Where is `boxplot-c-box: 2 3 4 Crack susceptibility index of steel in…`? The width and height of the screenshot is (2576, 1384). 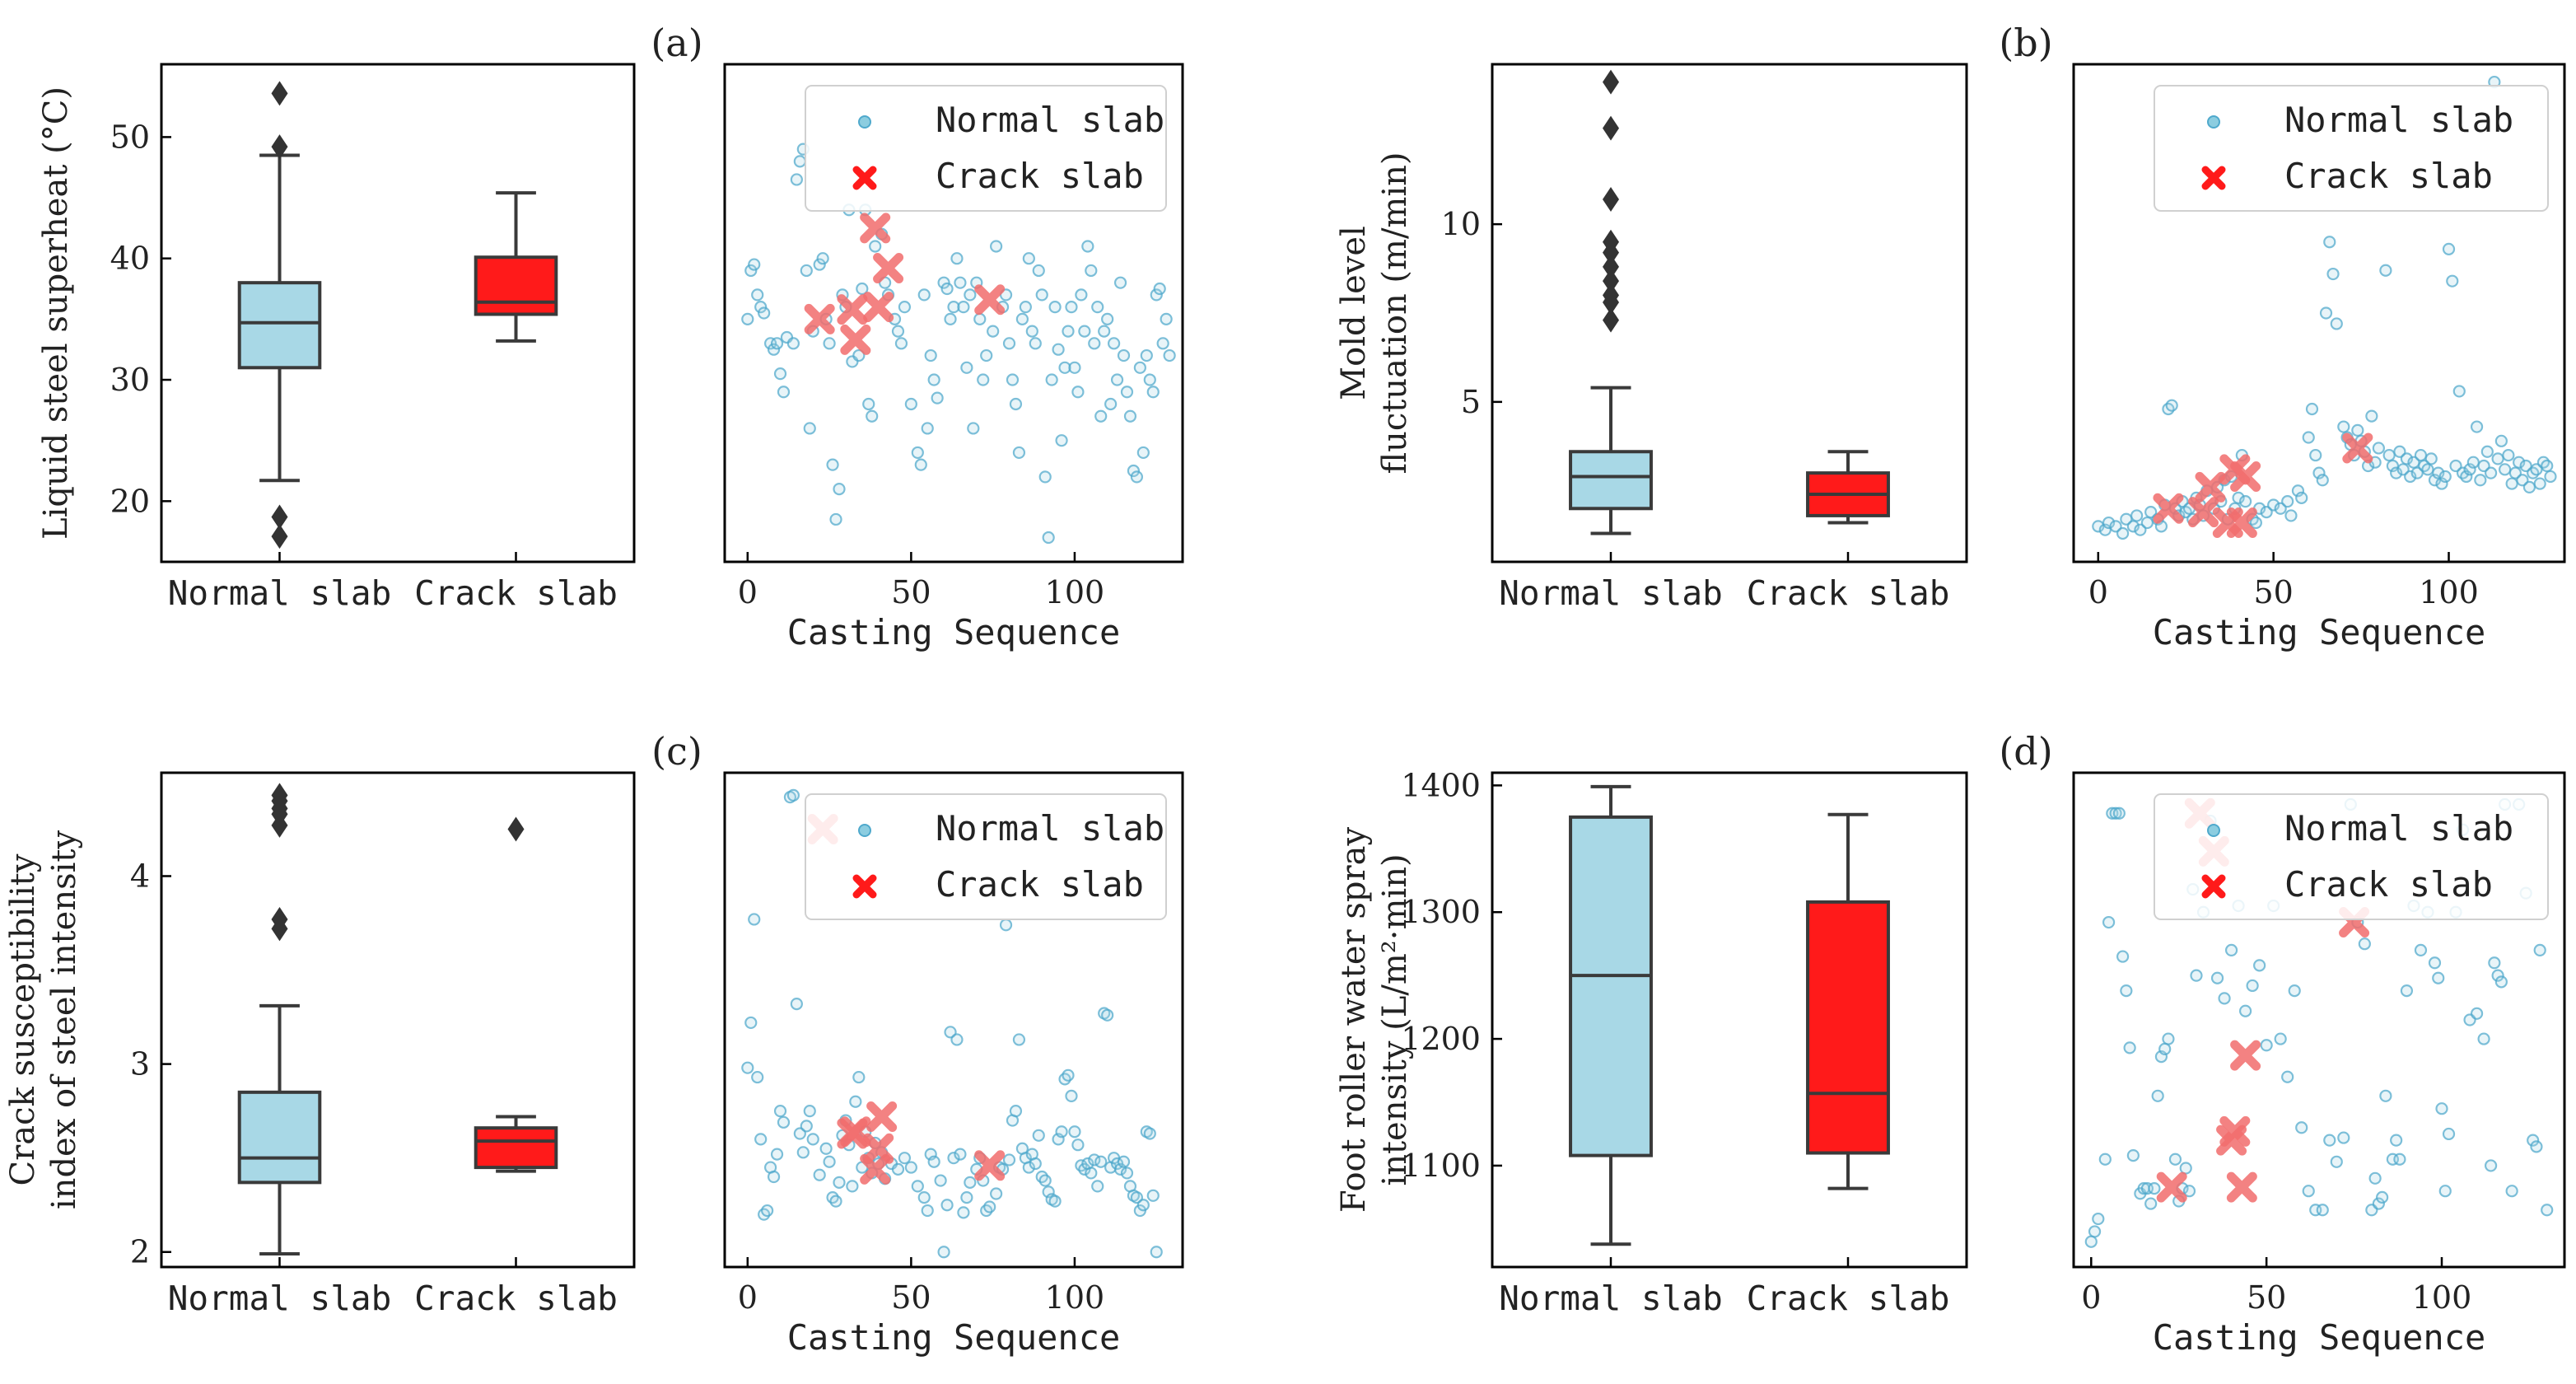 boxplot-c-box: 2 3 4 Crack susceptibility index of steel in… is located at coordinates (320, 1044).